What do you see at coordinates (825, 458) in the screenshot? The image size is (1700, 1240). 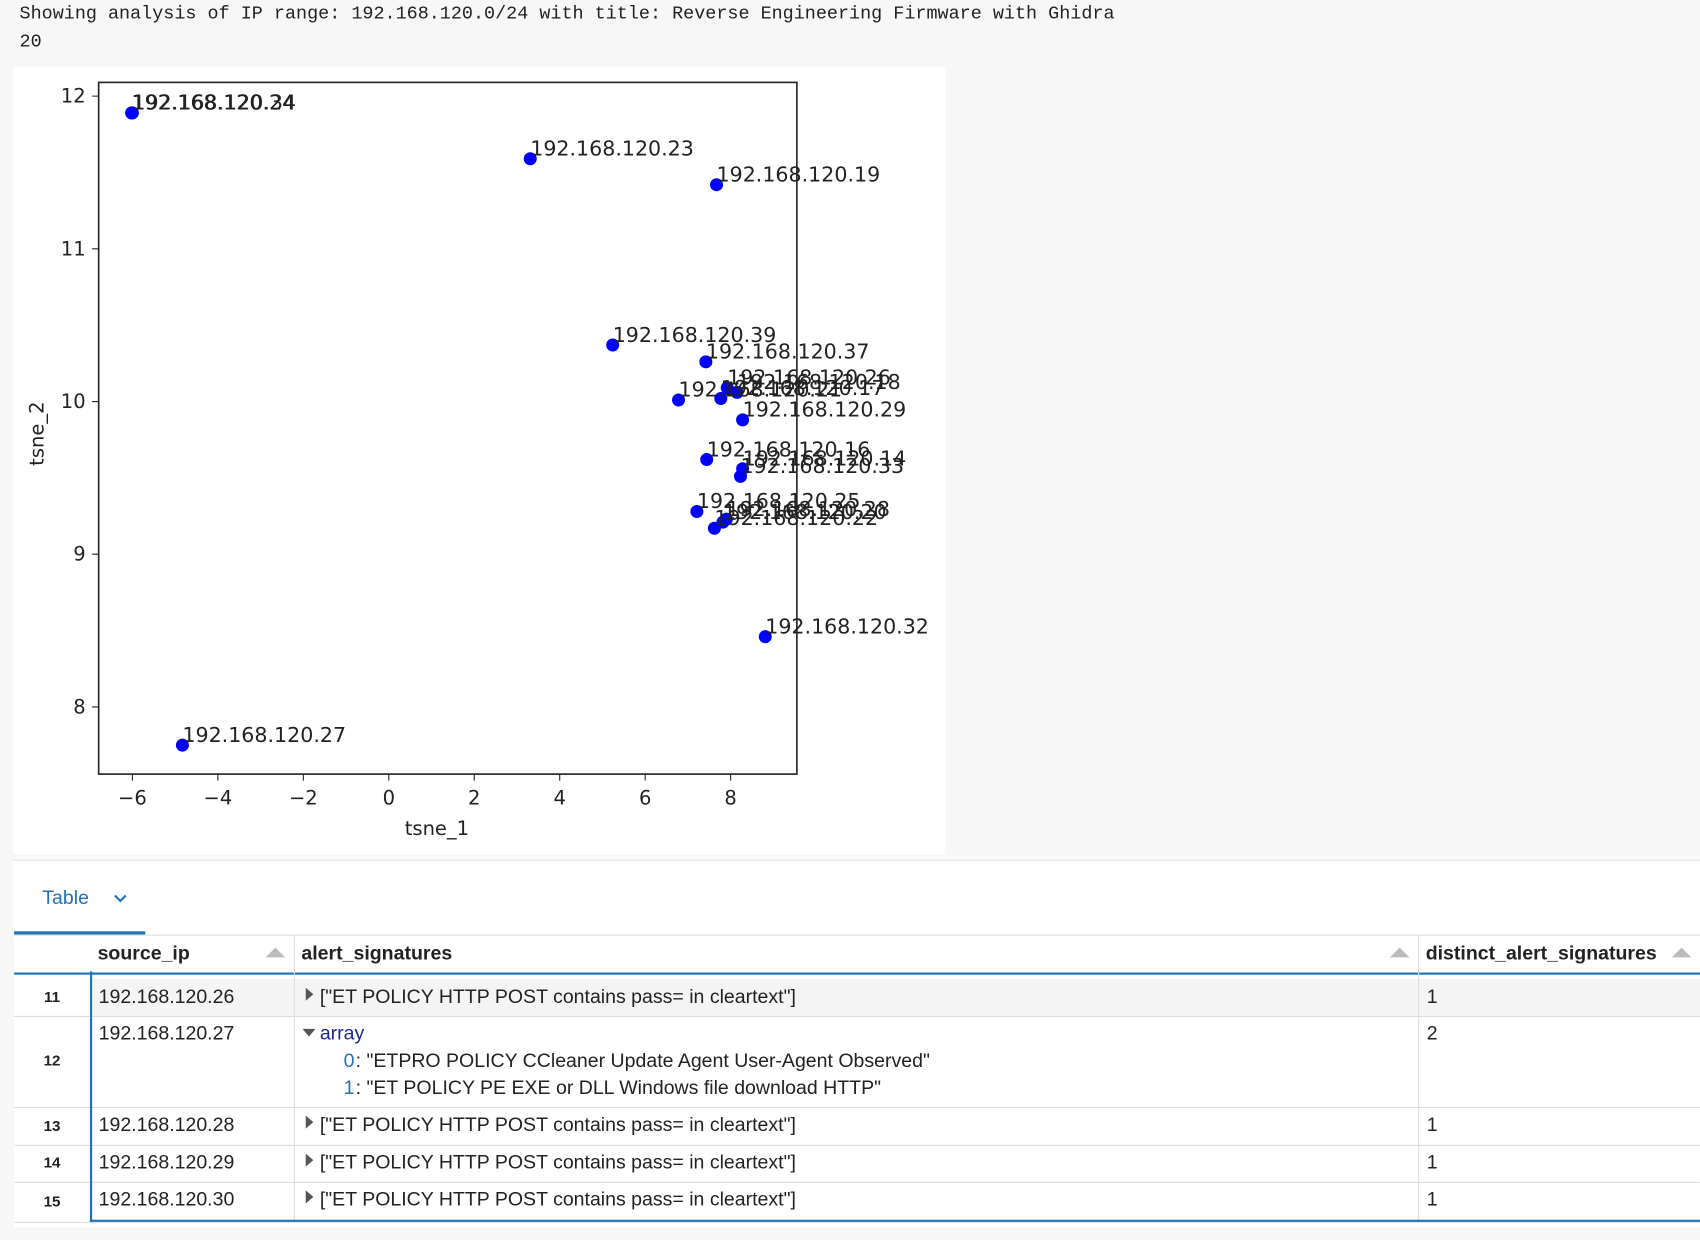 I see `point-label: 192.168.120.14` at bounding box center [825, 458].